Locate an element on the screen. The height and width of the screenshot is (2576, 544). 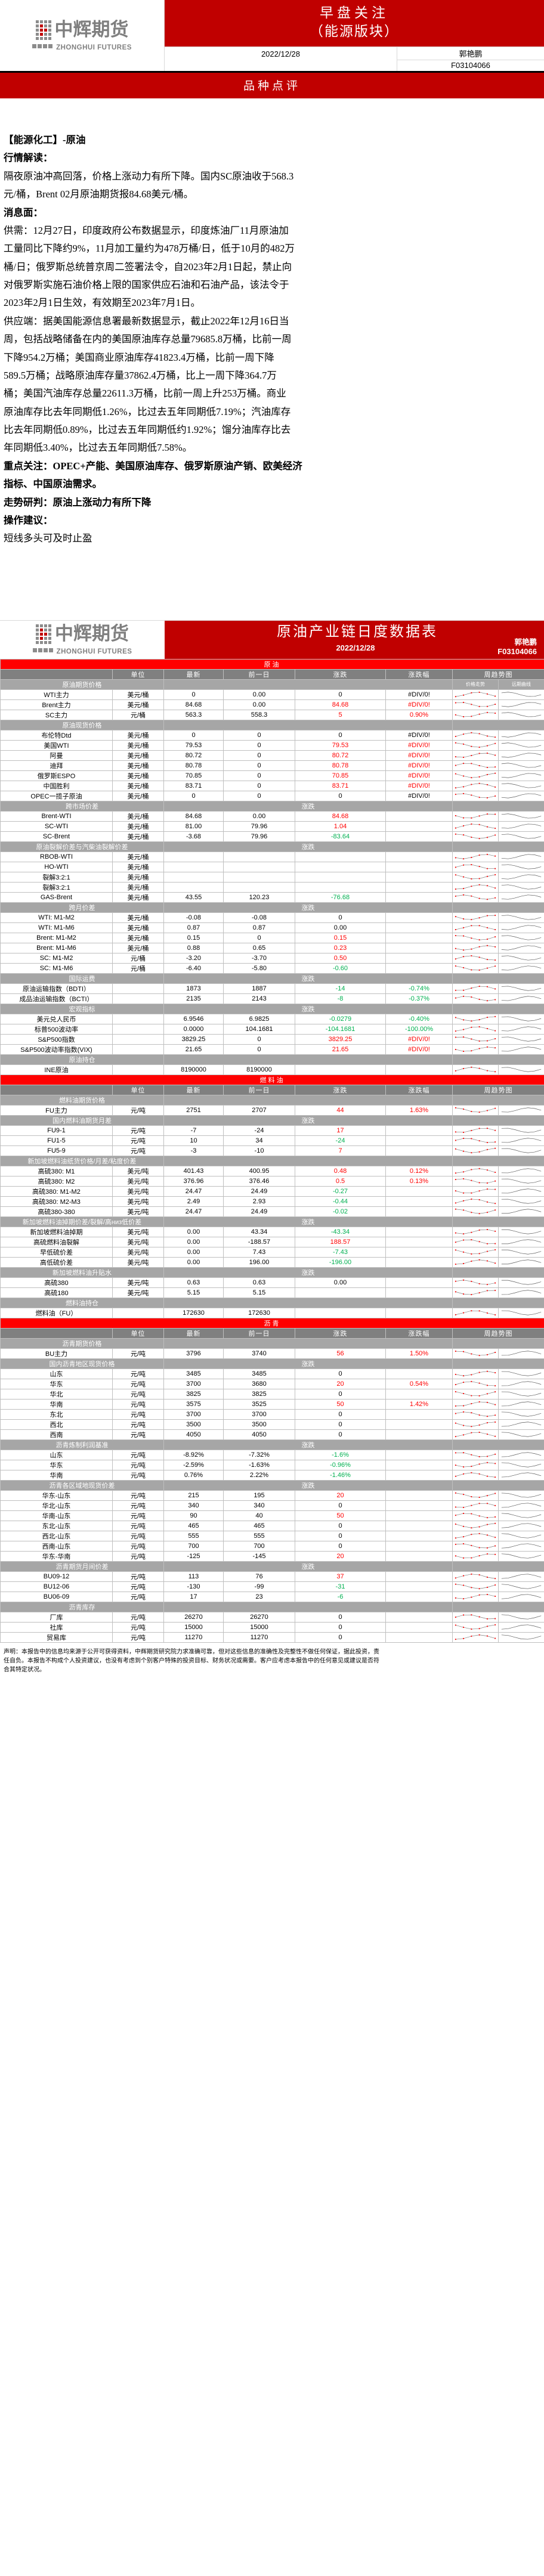
row-previous: 3525 is located at coordinates (259, 1404).